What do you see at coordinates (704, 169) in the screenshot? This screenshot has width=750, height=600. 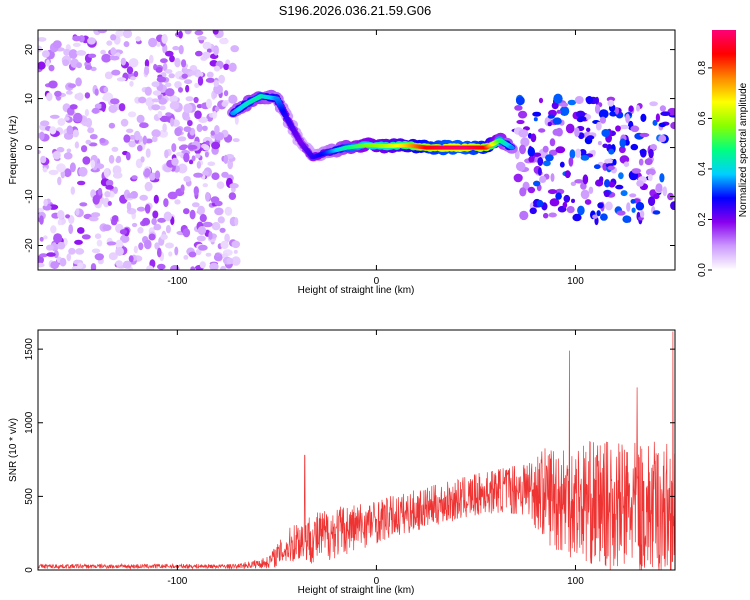 I see `colorbar-ticks: 0.0 0.2 0.4 0.6 0.8` at bounding box center [704, 169].